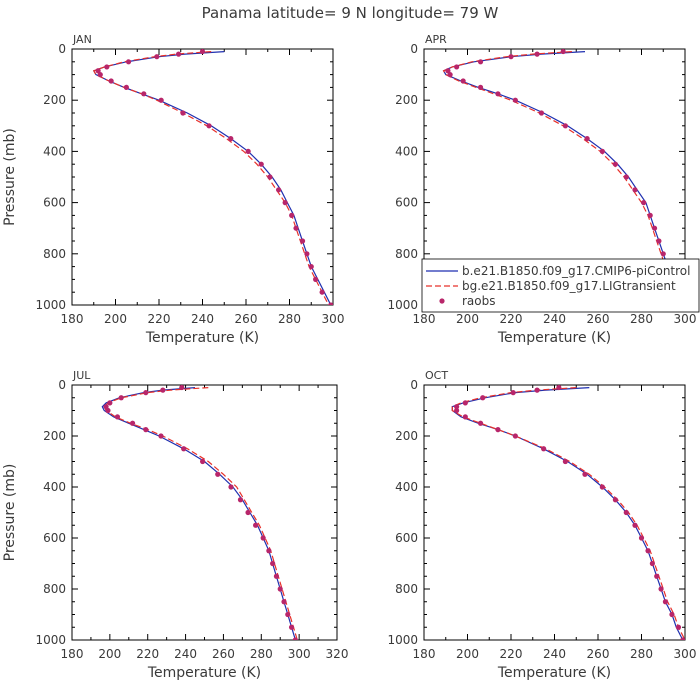  Describe the element at coordinates (406, 254) in the screenshot. I see `y-tick-label: 800` at that location.